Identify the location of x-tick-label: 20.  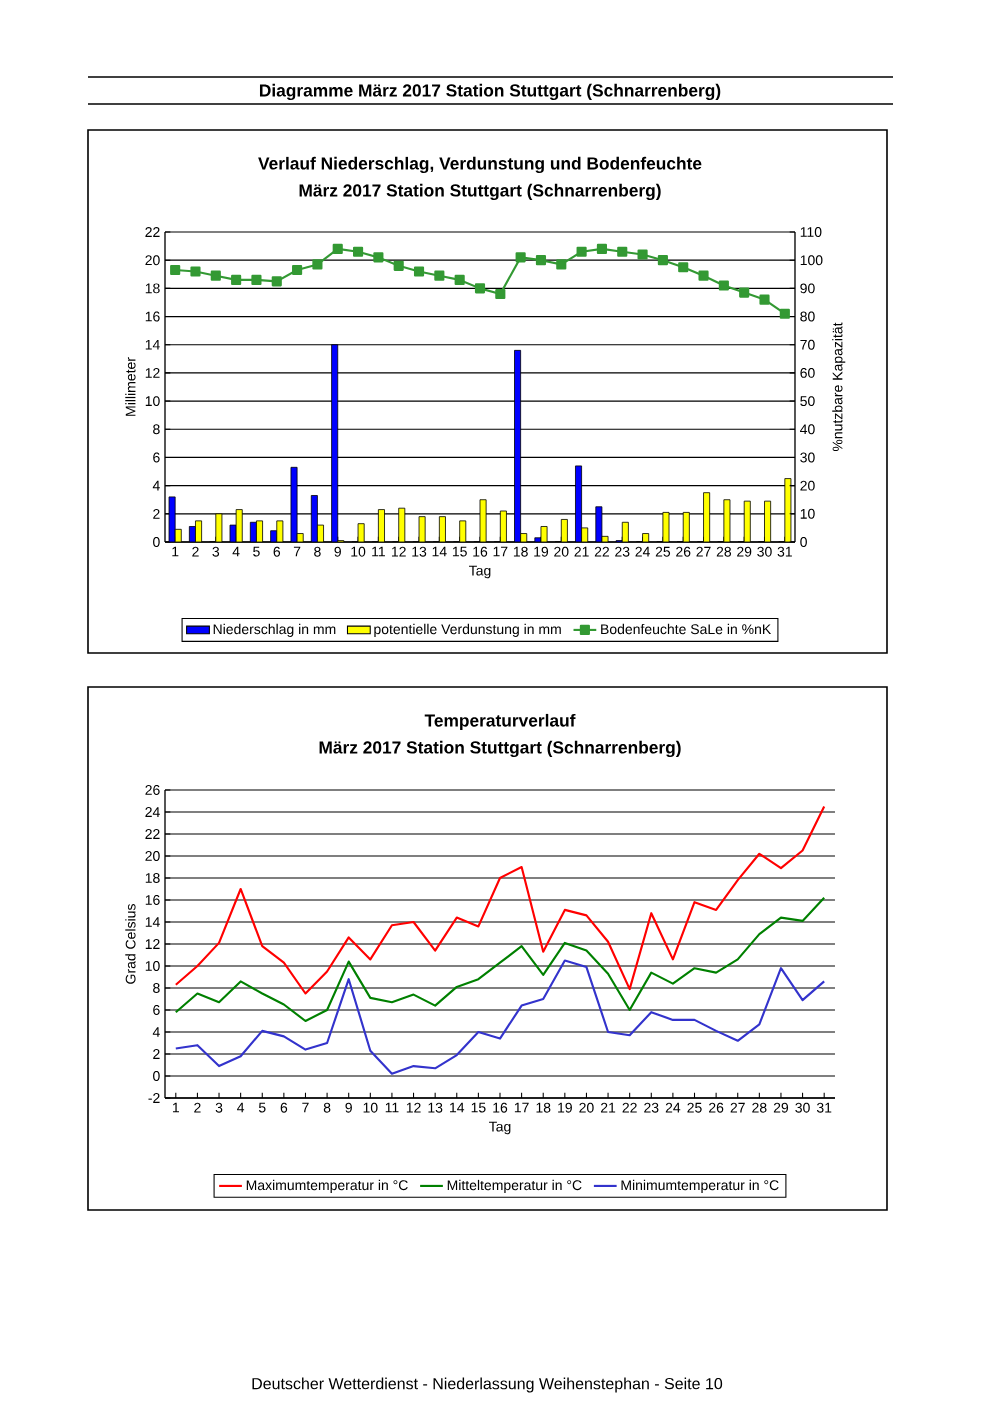
(561, 551).